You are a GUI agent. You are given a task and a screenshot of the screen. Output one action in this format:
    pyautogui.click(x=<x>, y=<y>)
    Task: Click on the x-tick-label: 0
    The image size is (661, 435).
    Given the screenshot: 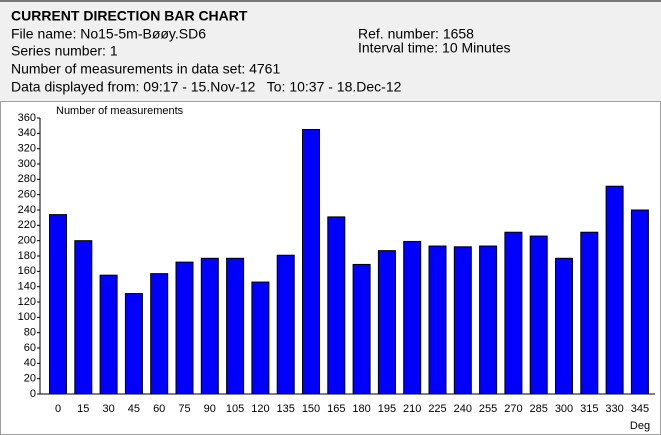 What is the action you would take?
    pyautogui.click(x=58, y=409)
    